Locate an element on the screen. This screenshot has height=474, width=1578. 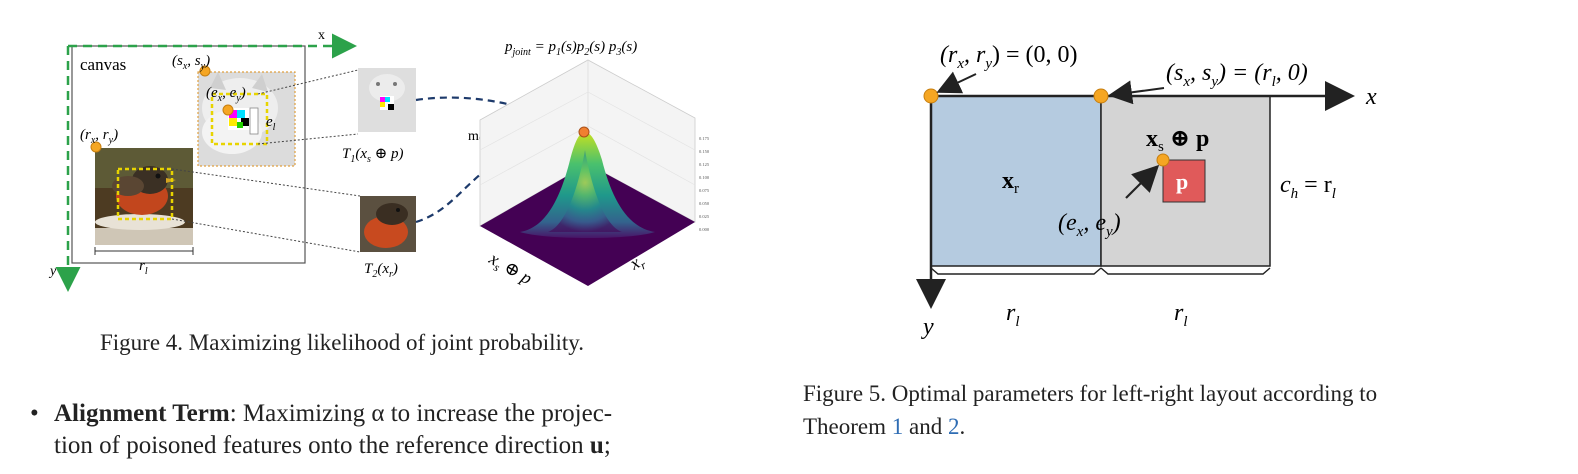
r-star-label: (rx, ry) = (0, 0) is located at coordinates (1009, 57).